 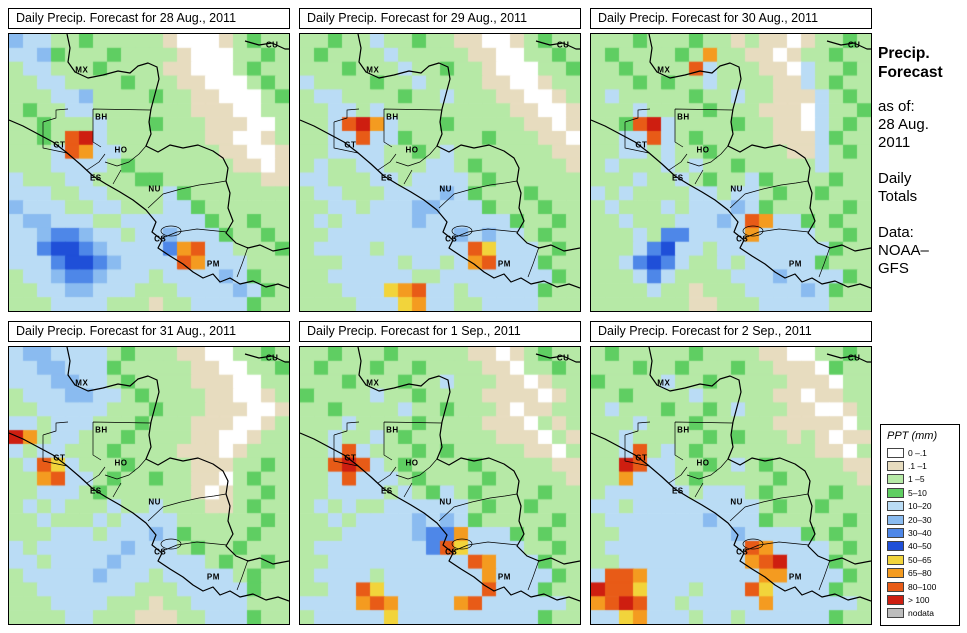 I want to click on asof-label: as of:, so click(x=896, y=106).